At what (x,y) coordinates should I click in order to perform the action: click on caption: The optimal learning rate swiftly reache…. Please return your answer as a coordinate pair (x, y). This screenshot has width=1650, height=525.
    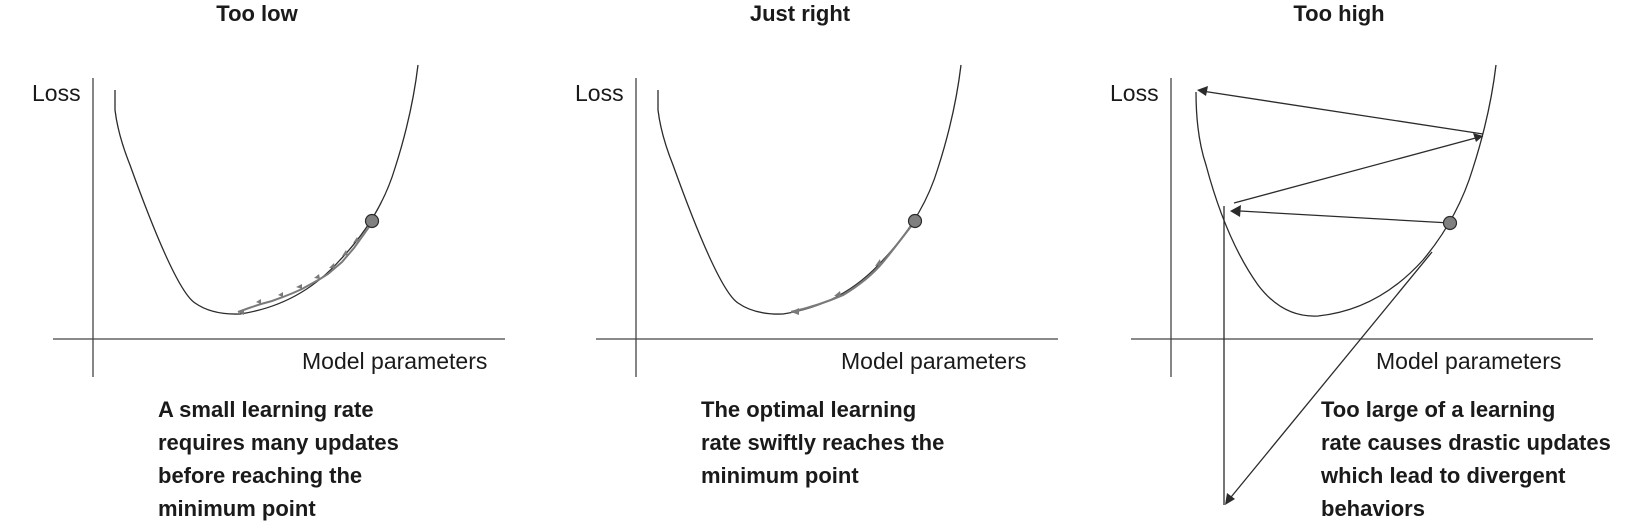
    Looking at the image, I should click on (822, 442).